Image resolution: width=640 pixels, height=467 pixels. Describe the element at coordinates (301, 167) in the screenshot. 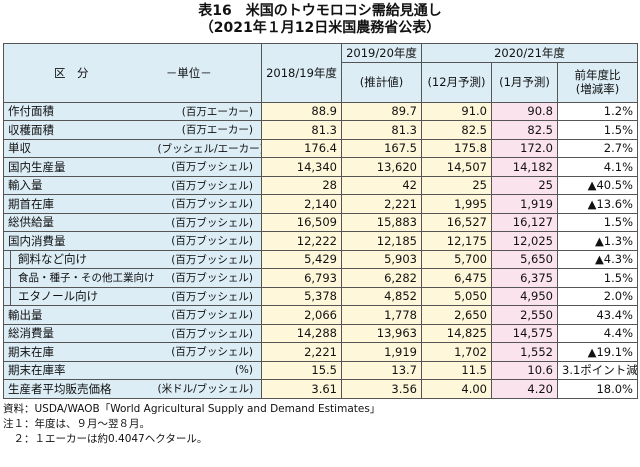

I see `value-cell: 14,340` at that location.